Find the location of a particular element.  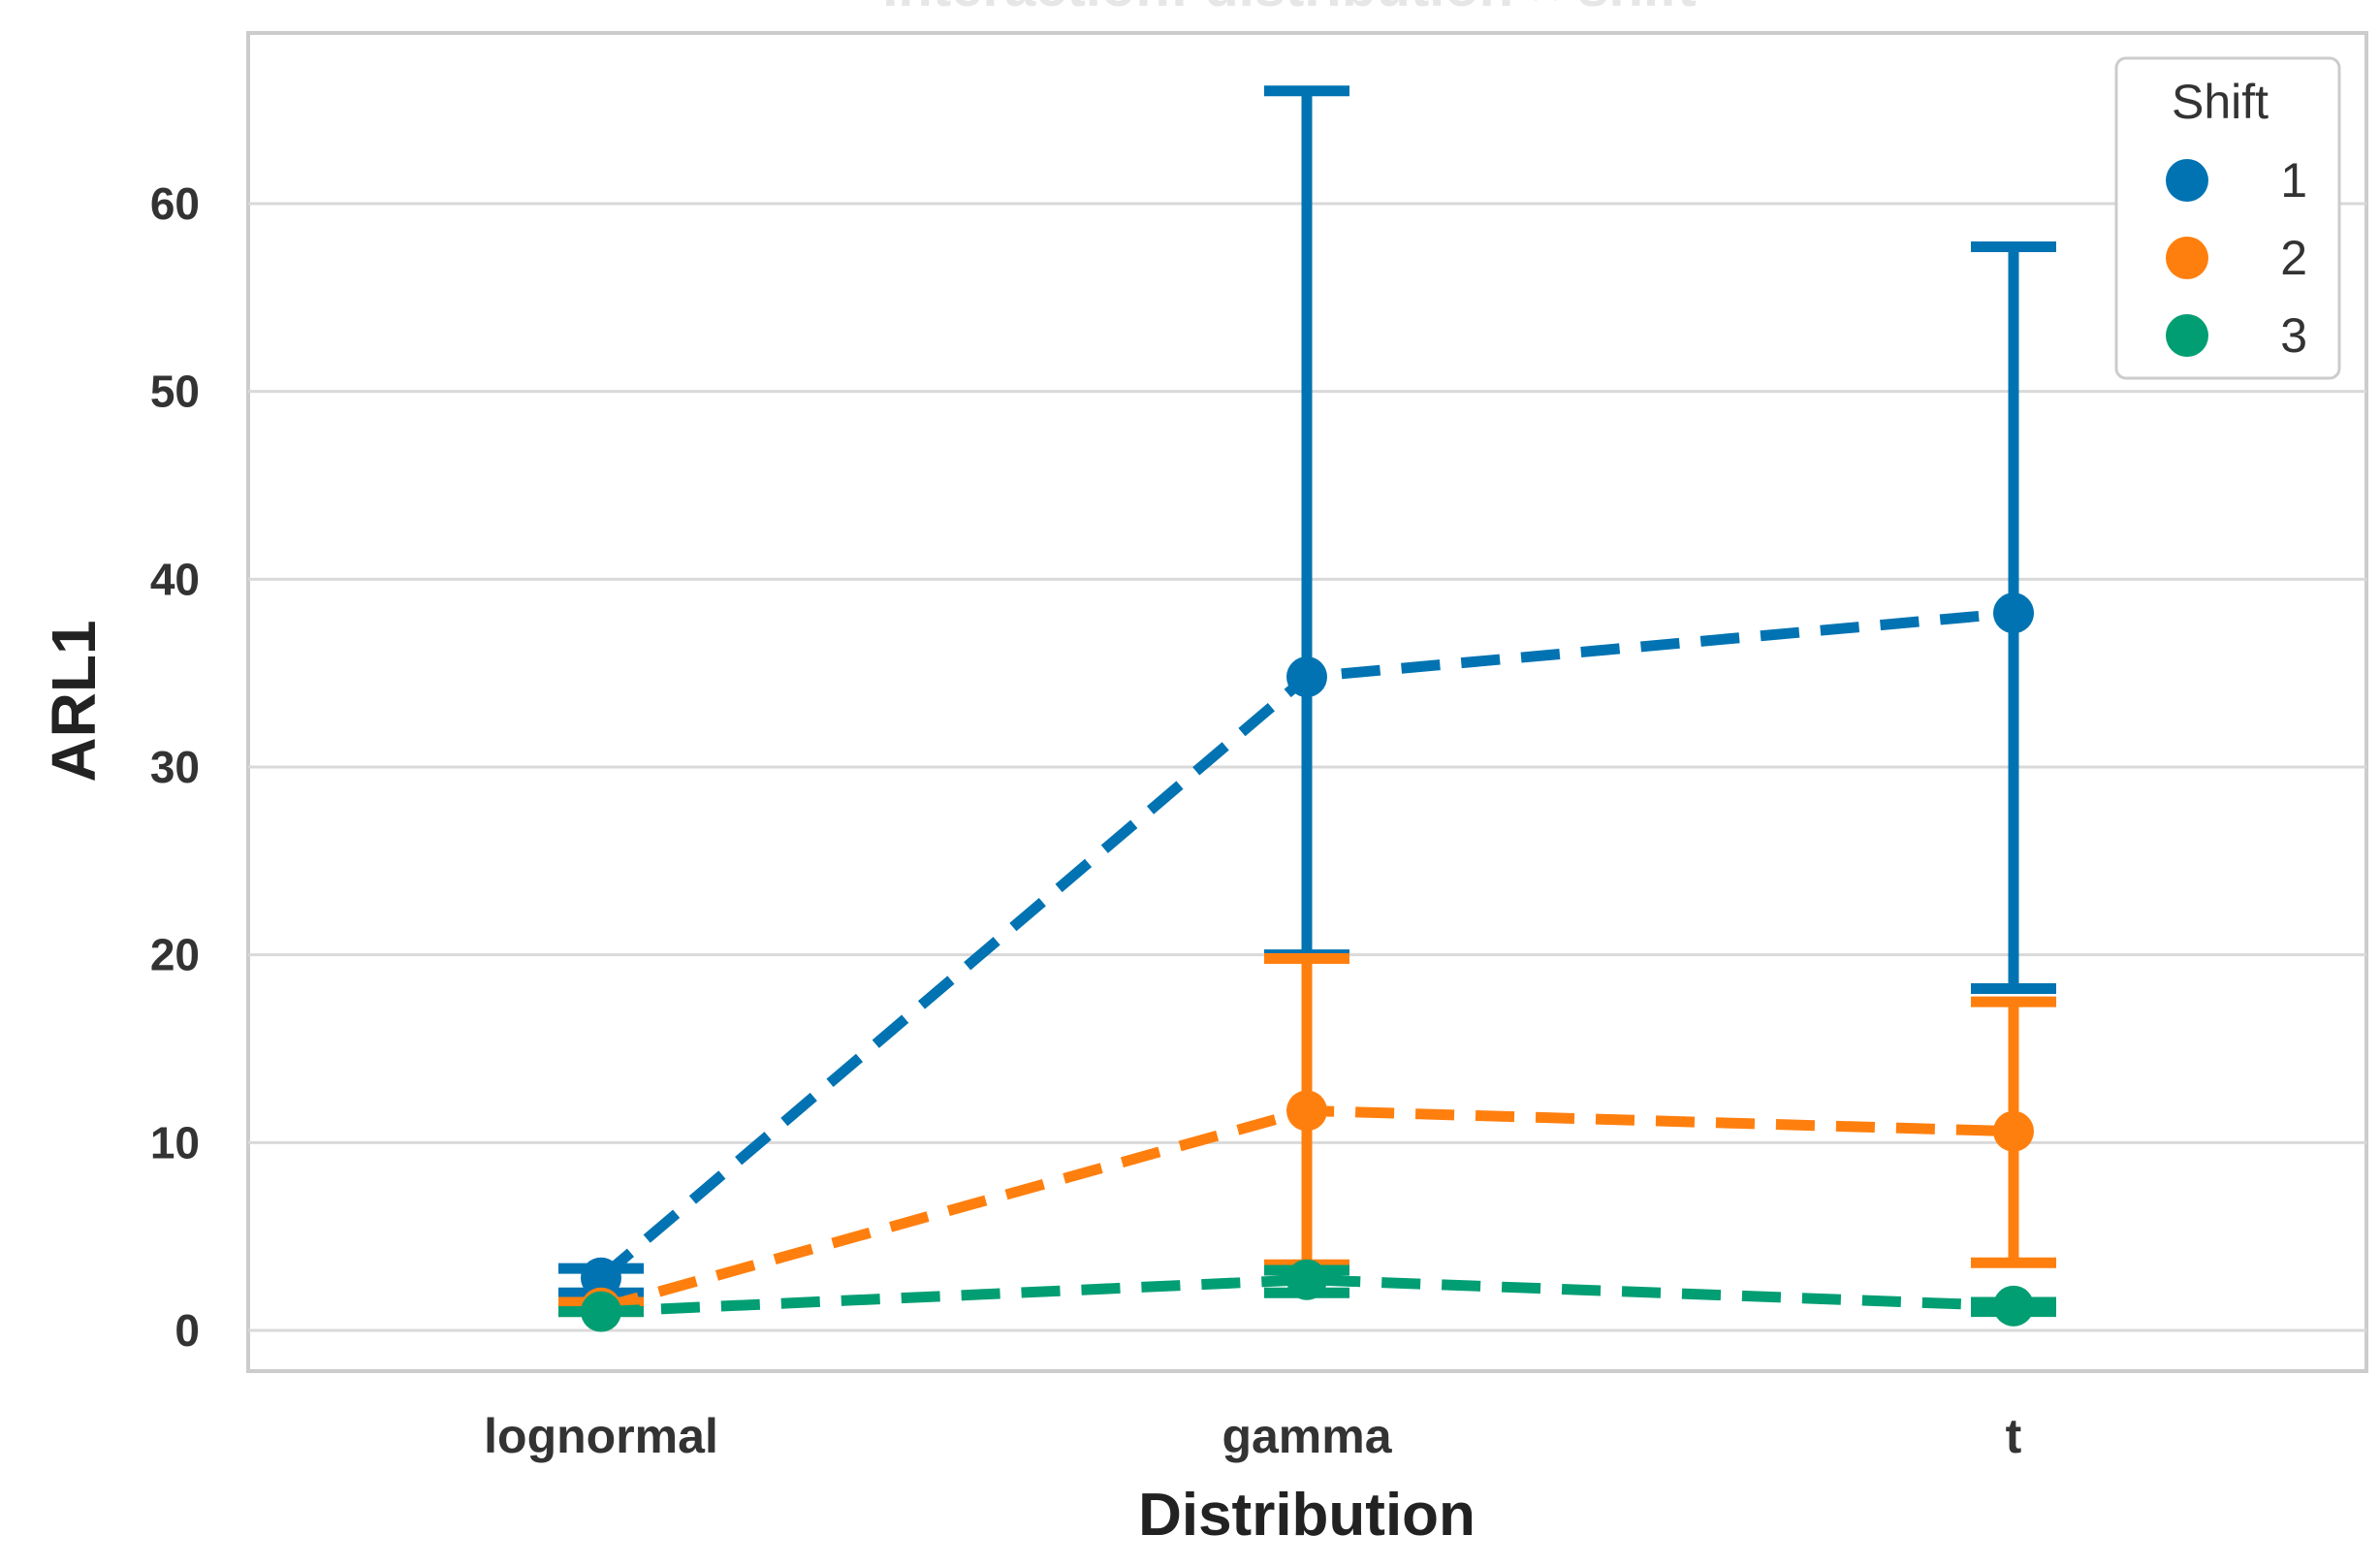

x-tick-label: lognormal is located at coordinates (601, 1436).